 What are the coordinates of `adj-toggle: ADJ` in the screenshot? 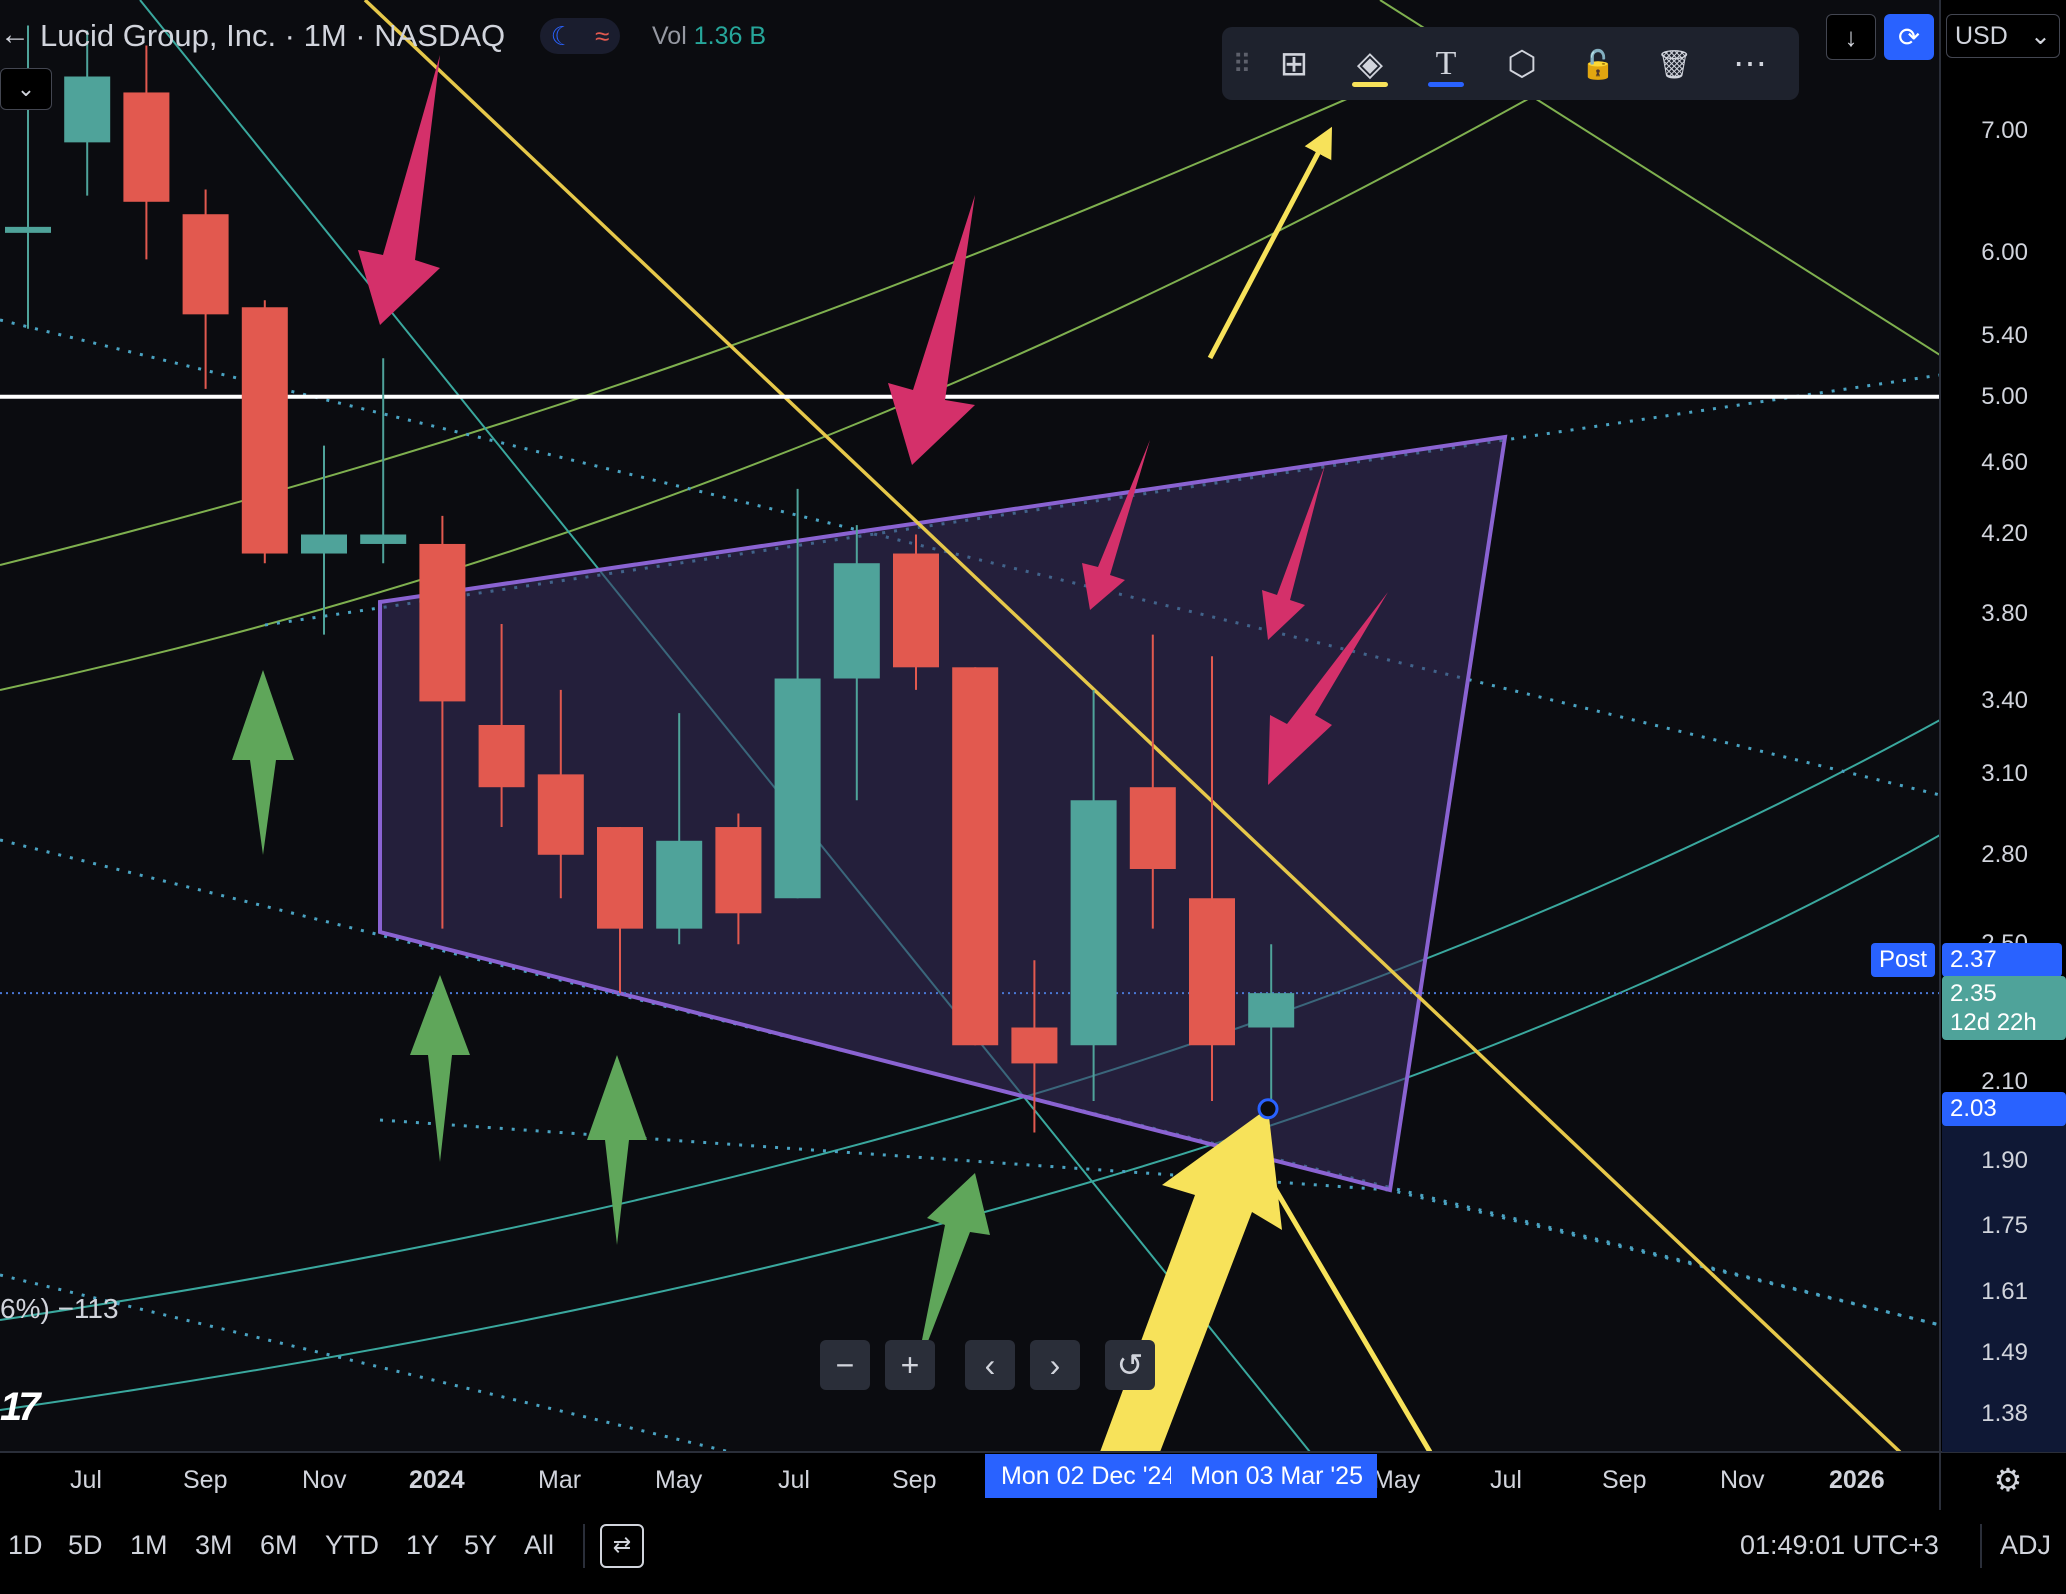 It's located at (2026, 1545).